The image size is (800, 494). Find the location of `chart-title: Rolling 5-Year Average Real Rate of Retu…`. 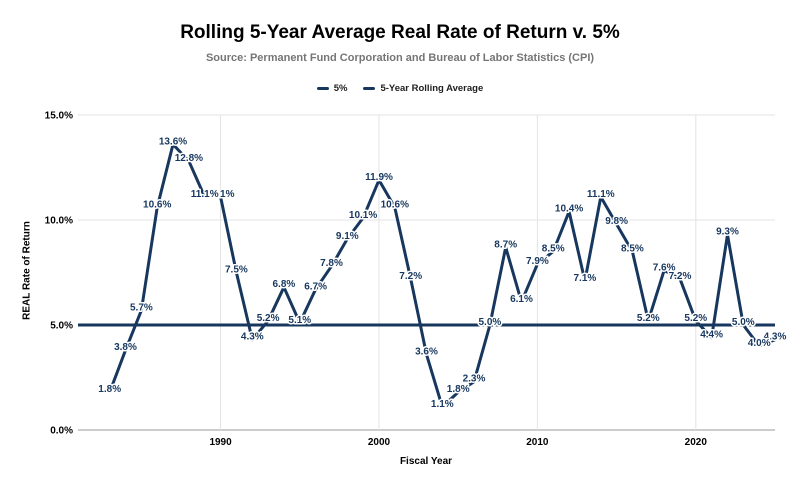

chart-title: Rolling 5-Year Average Real Rate of Retu… is located at coordinates (400, 32).